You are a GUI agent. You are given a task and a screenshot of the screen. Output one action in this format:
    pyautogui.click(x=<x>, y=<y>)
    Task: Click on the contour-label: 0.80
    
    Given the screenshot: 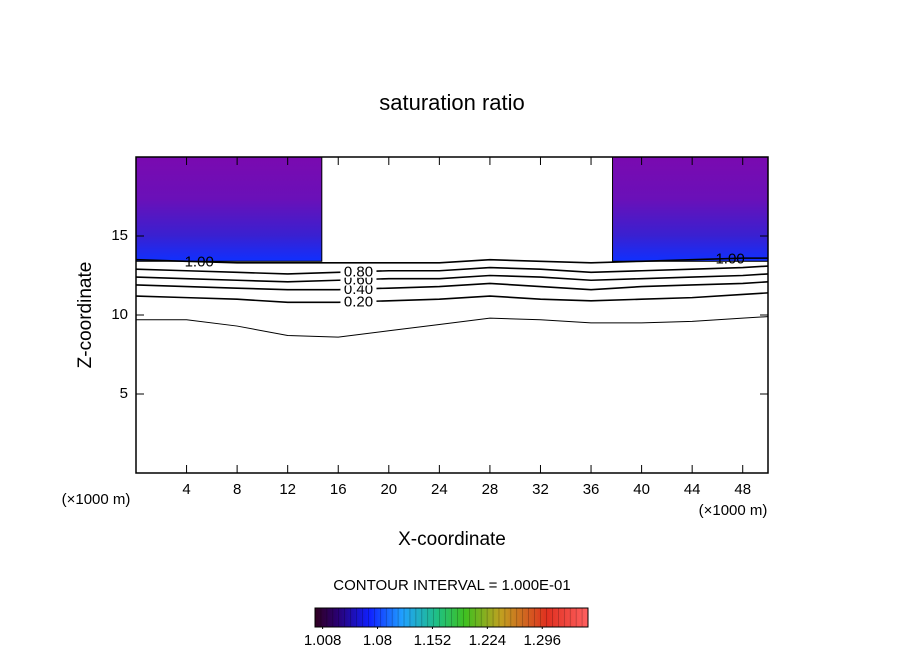 What is the action you would take?
    pyautogui.click(x=358, y=272)
    